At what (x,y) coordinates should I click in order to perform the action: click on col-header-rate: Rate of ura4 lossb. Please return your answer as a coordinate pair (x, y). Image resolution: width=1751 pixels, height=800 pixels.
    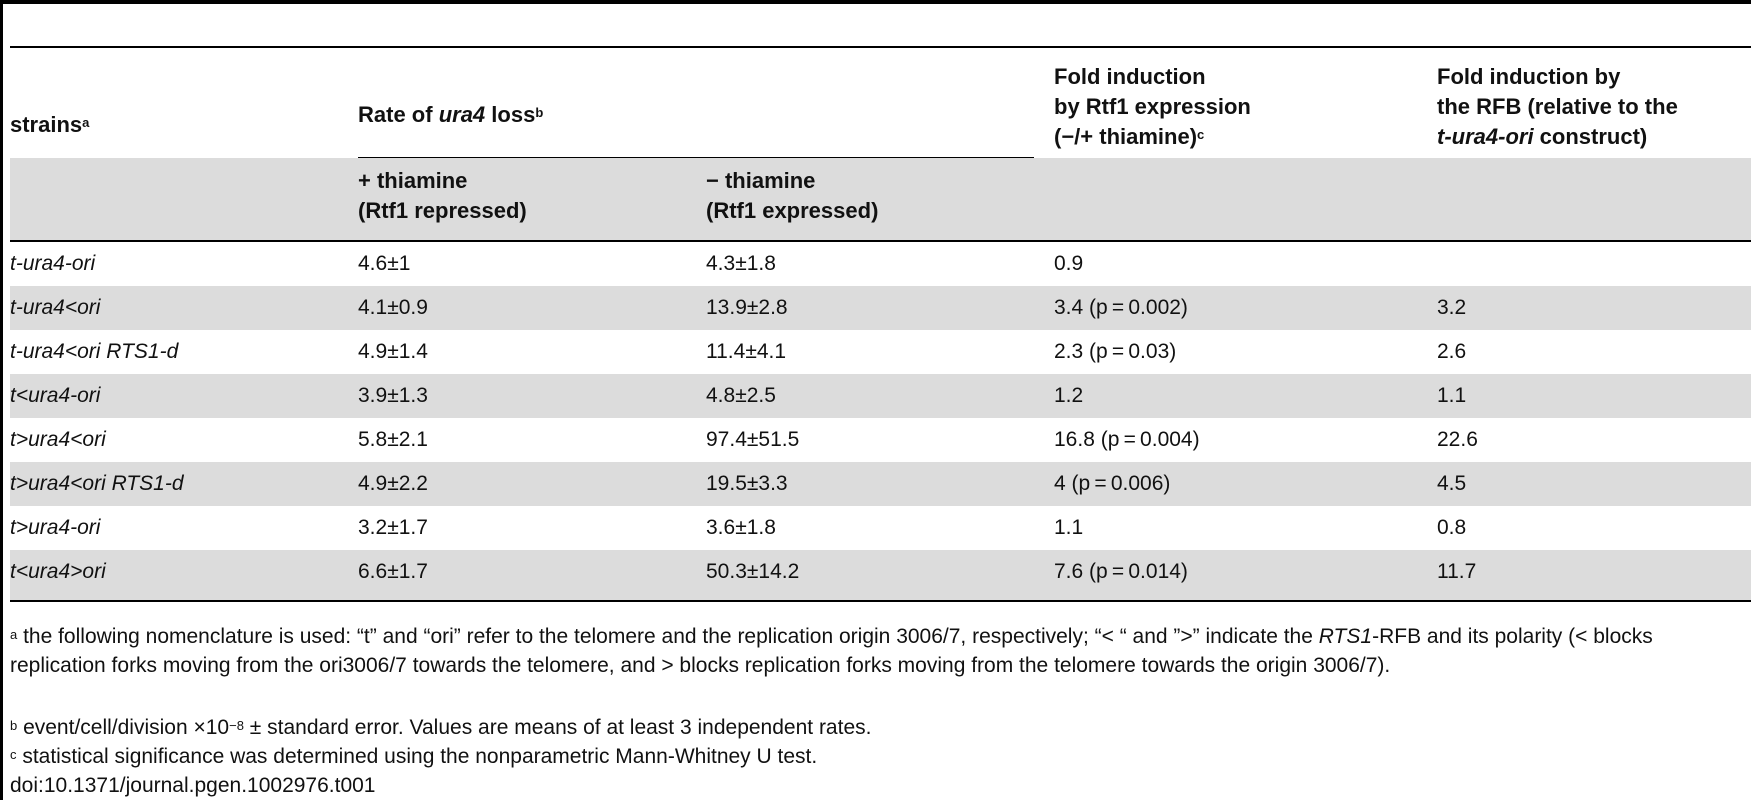
    Looking at the image, I should click on (451, 114).